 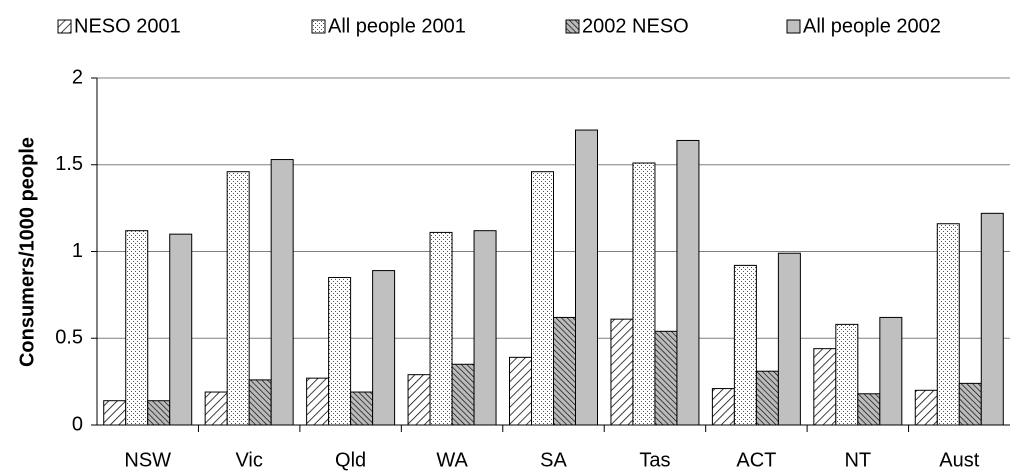 I want to click on y-axis-label: Consumers/1000 people, so click(x=27, y=252).